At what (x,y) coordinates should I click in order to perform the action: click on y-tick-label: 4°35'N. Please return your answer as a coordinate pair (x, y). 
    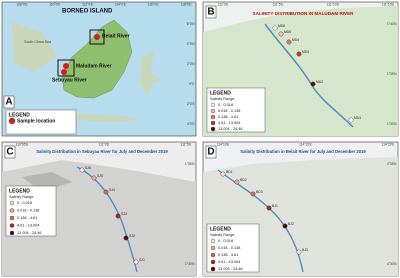
    Looking at the image, I should click on (392, 164).